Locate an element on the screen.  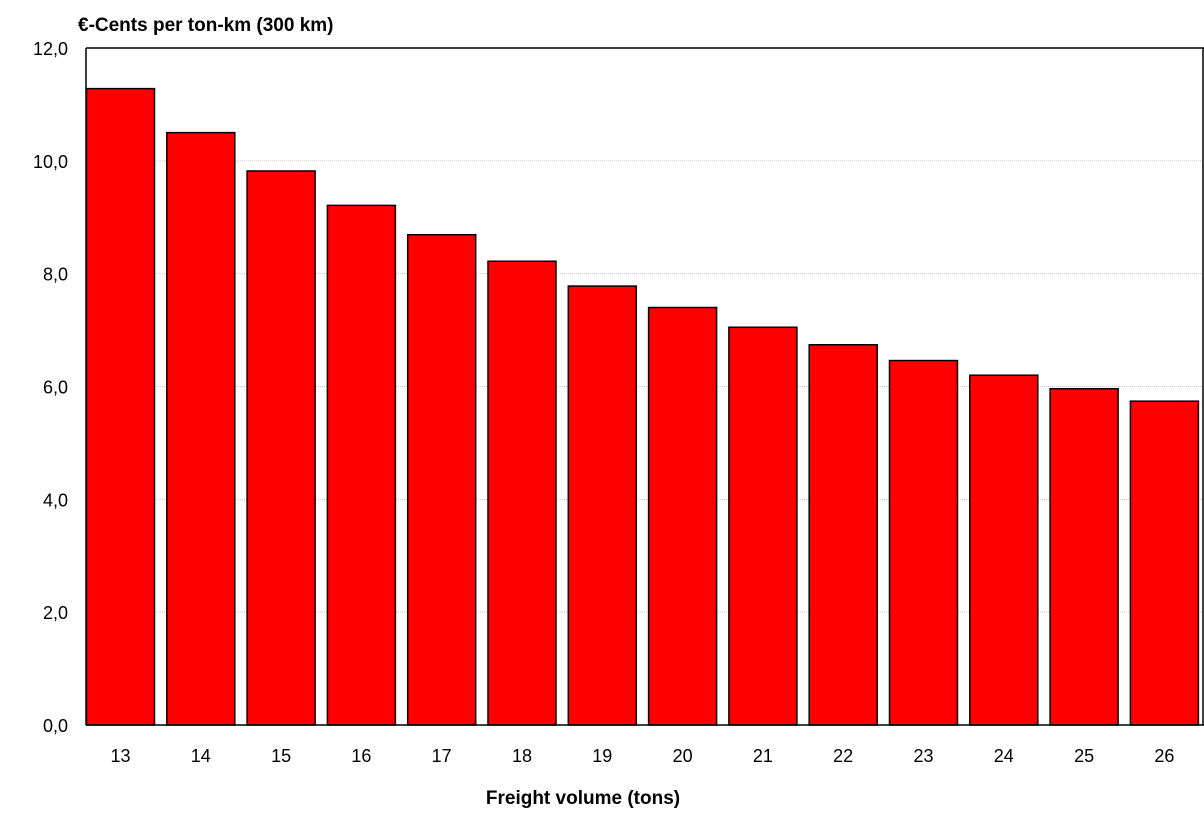
y-tick-label: 2,0 is located at coordinates (55, 613).